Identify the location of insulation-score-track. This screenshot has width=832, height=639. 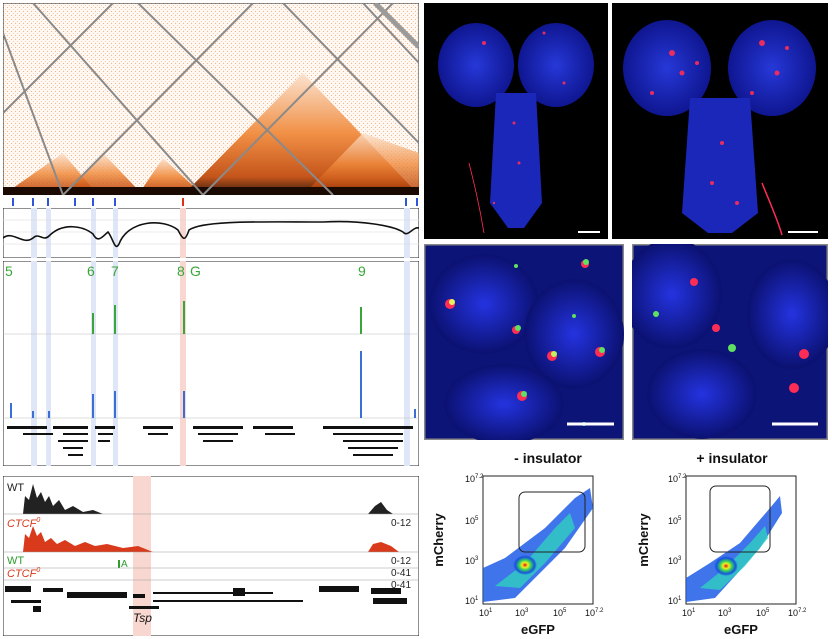
(211, 233).